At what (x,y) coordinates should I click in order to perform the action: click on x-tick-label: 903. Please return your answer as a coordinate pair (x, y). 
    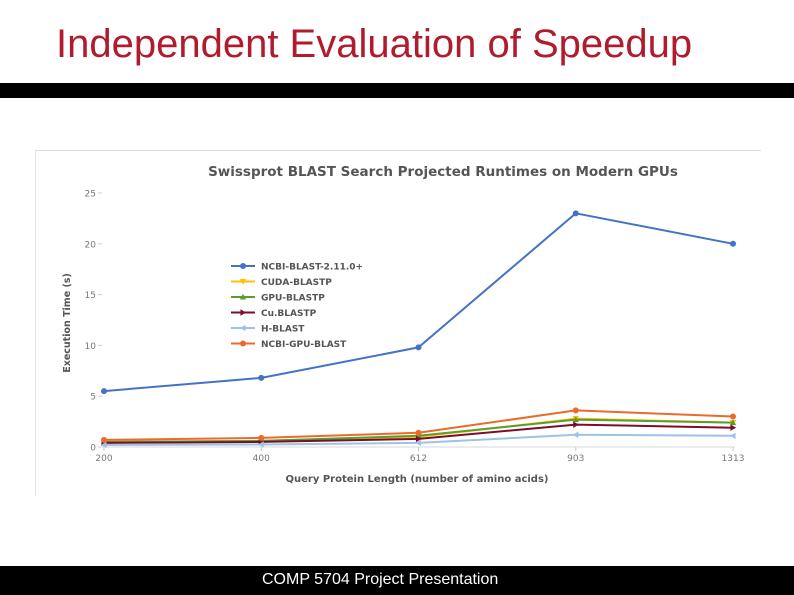
    Looking at the image, I should click on (575, 459).